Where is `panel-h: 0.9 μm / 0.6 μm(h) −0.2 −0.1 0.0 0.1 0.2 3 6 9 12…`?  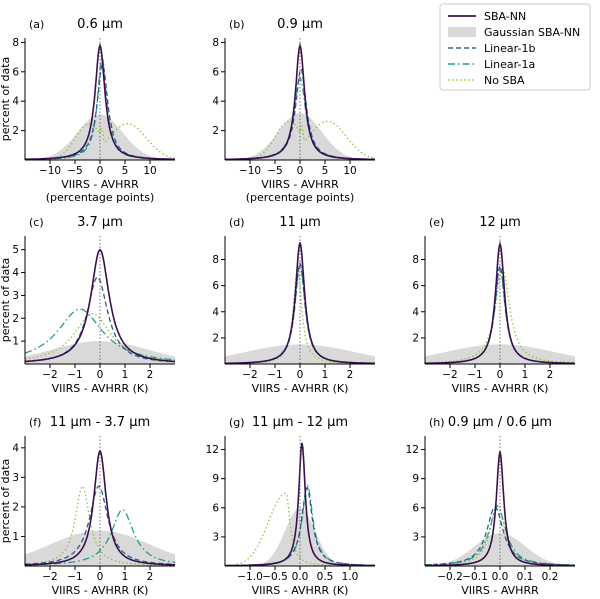 panel-h: 0.9 μm / 0.6 μm(h) −0.2 −0.1 0.0 0.1 0.2 3 6 9 12… is located at coordinates (490, 506).